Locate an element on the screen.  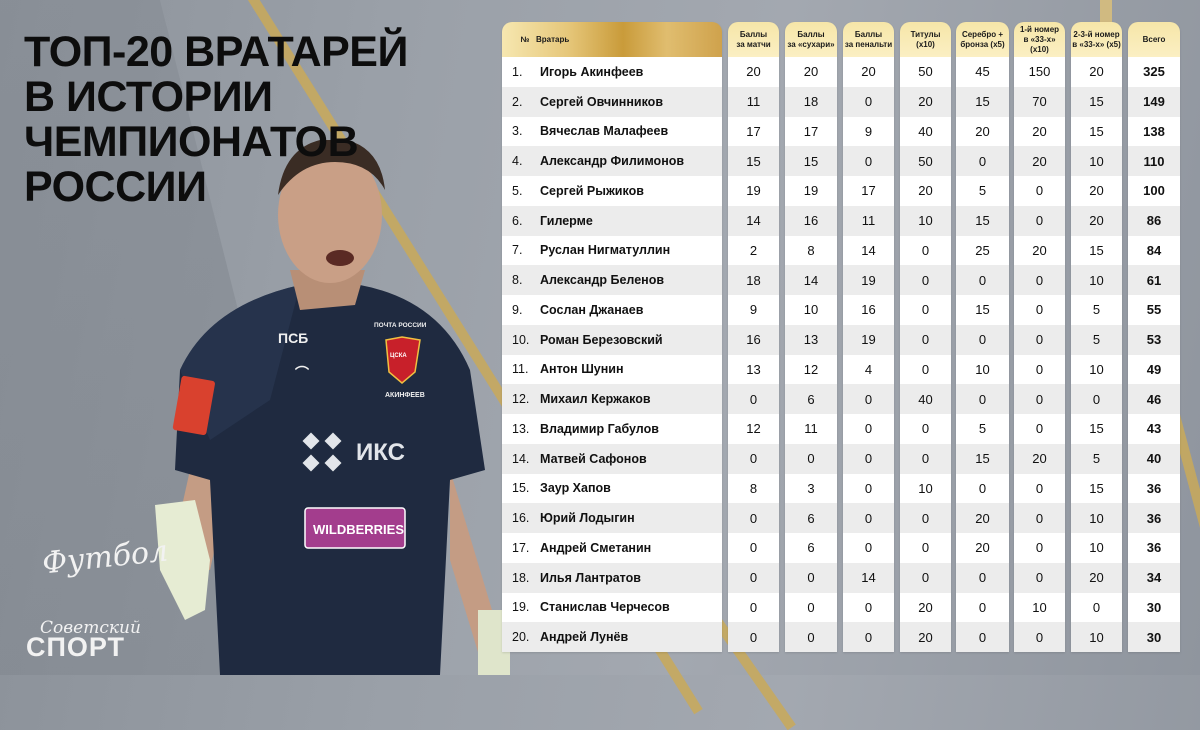
table-row: 10. Роман Березовский is located at coordinates (612, 339).